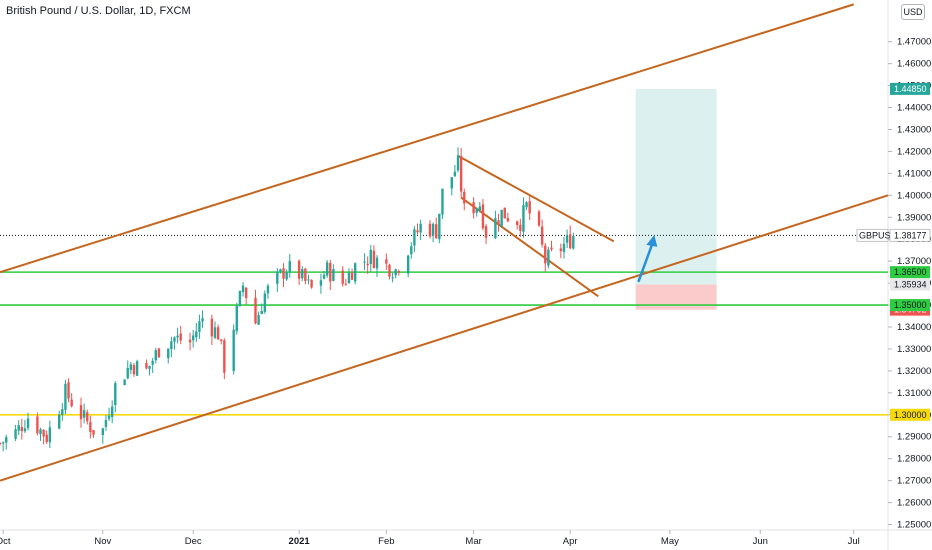 The width and height of the screenshot is (932, 550). Describe the element at coordinates (300, 541) in the screenshot. I see `x-tick-label: 2021` at that location.